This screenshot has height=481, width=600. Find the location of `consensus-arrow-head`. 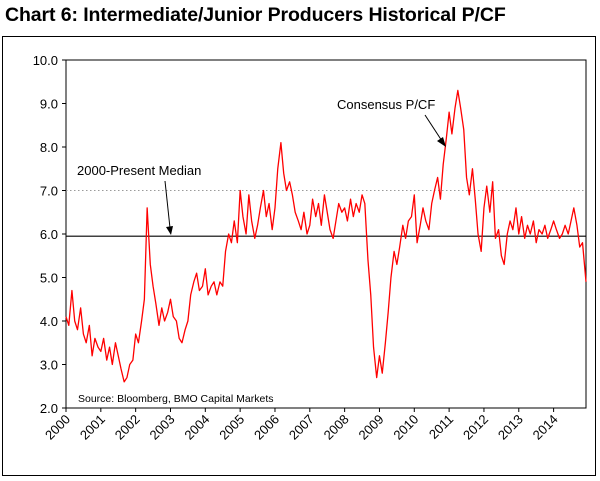

consensus-arrow-head is located at coordinates (441, 142).